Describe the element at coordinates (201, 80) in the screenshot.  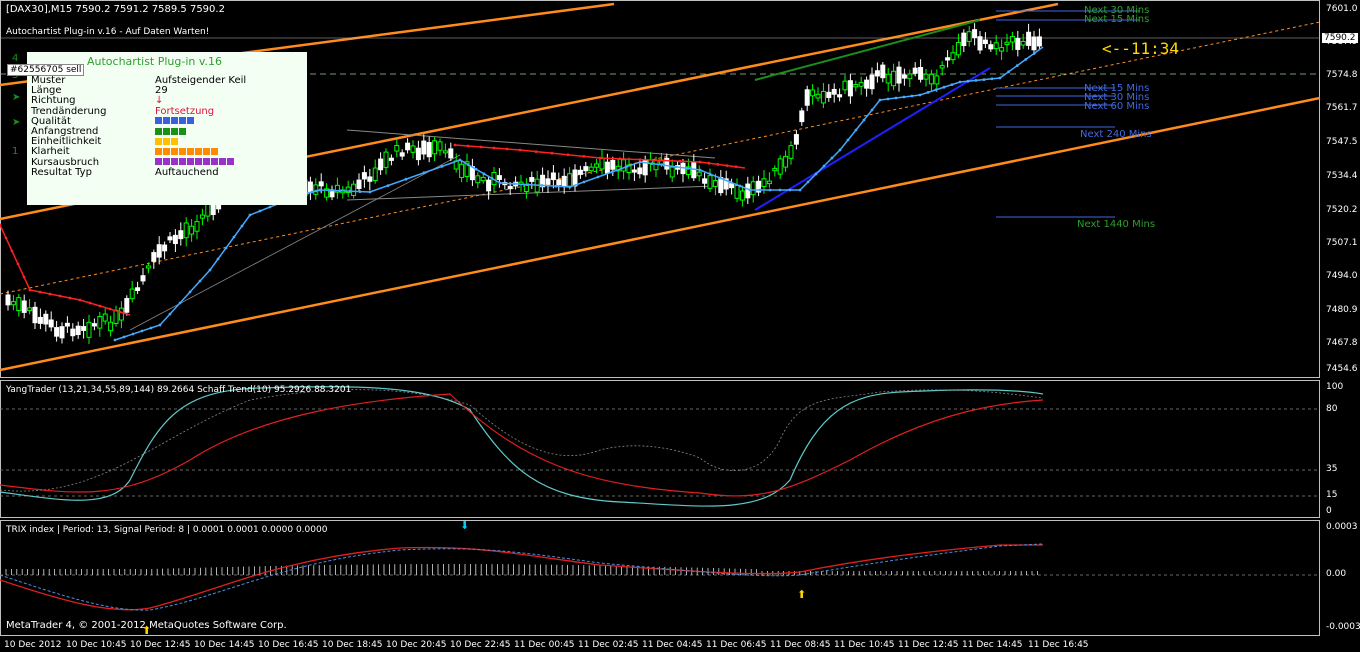
I see `autochartist-row-value: Aufsteigender Keil` at that location.